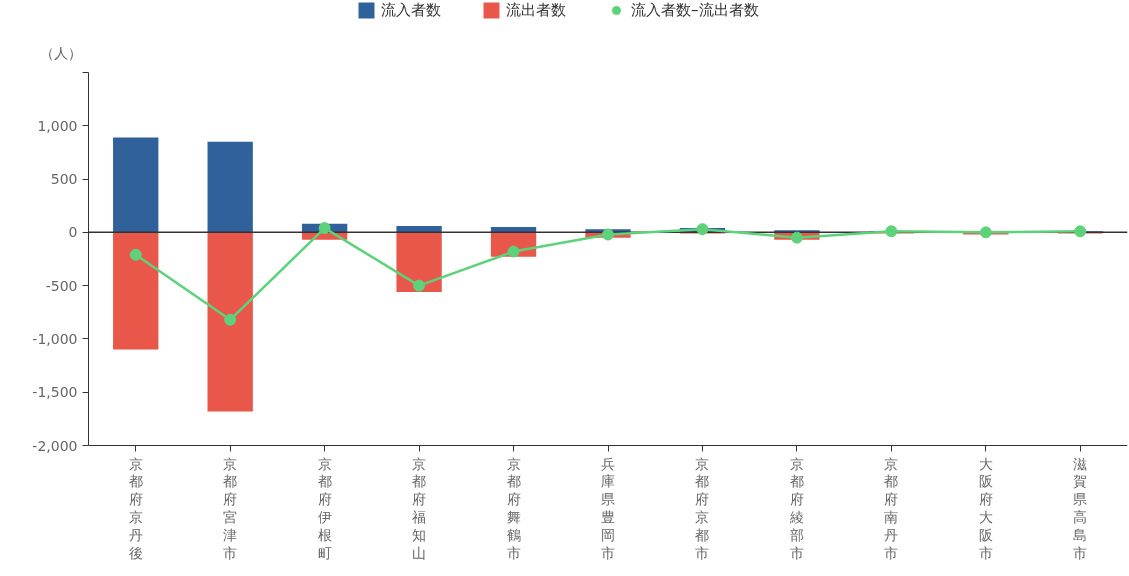 The width and height of the screenshot is (1129, 576). Describe the element at coordinates (536, 10) in the screenshot. I see `legend-label: 流出者数` at that location.